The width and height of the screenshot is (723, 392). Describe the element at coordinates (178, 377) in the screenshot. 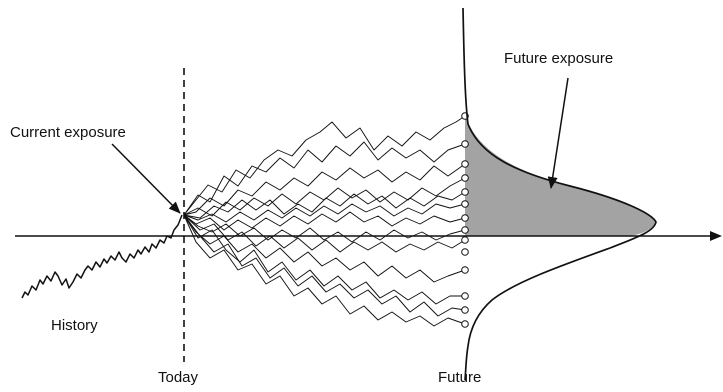

I see `today-label: Today` at that location.